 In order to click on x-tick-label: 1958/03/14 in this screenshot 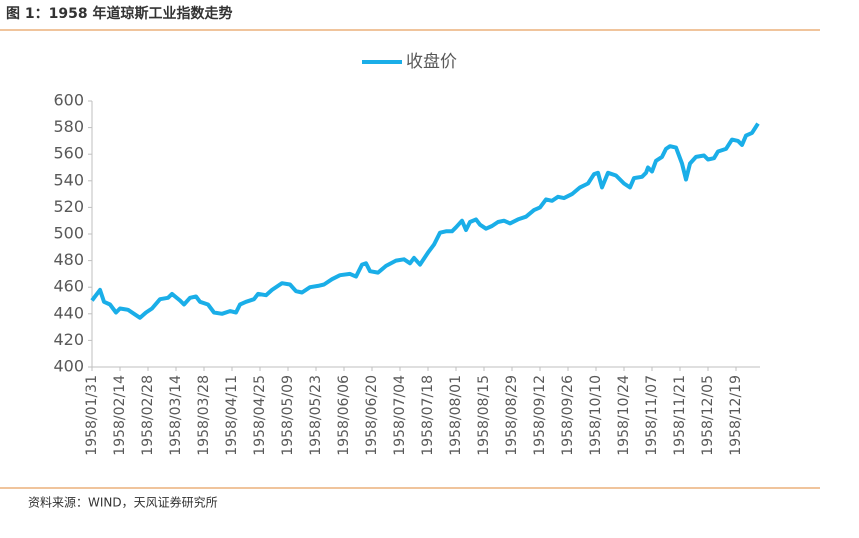, I will do `click(176, 415)`.